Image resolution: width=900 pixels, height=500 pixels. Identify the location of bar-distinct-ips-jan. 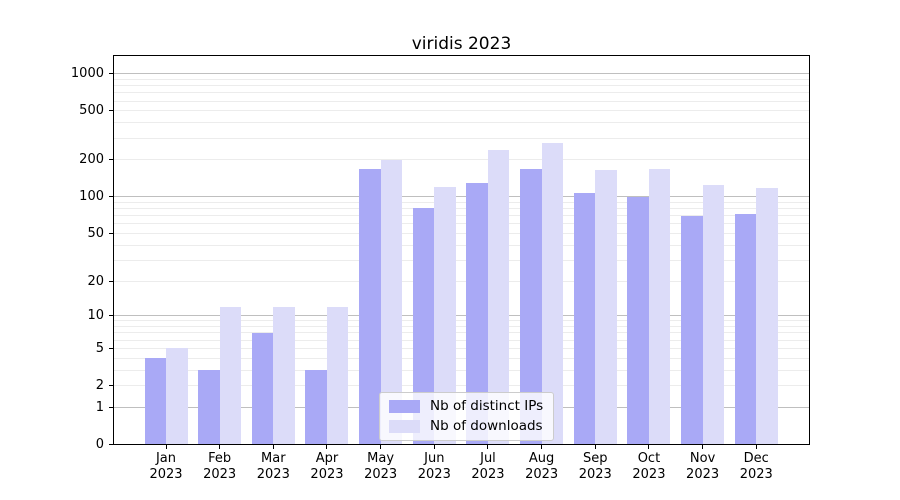
(155, 401).